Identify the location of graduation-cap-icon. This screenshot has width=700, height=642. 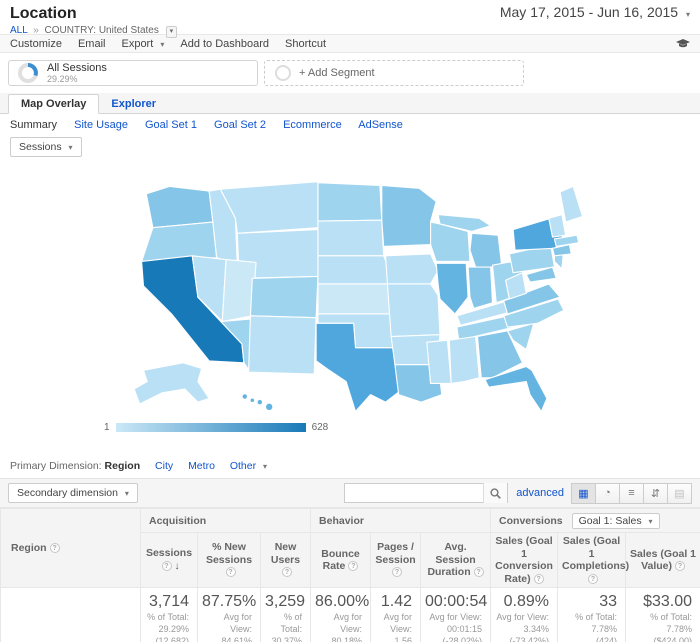
(683, 43).